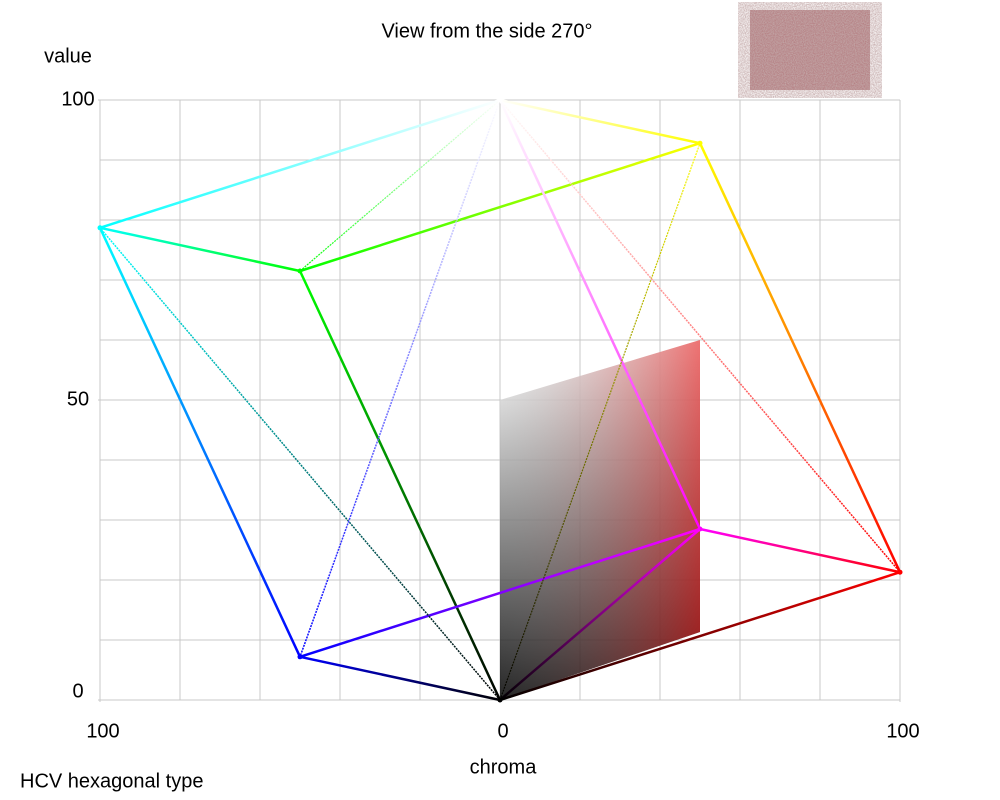 This screenshot has width=1000, height=800. I want to click on y-tick-label: 0, so click(77, 691).